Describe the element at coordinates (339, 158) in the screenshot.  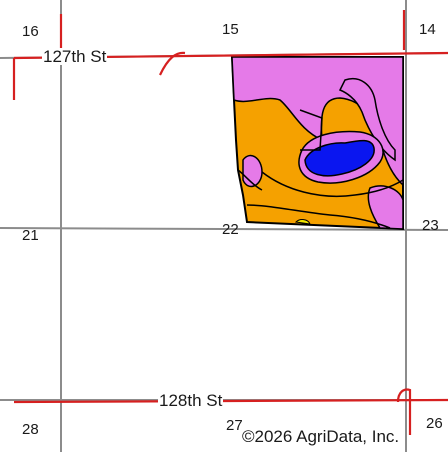
I see `water-body` at that location.